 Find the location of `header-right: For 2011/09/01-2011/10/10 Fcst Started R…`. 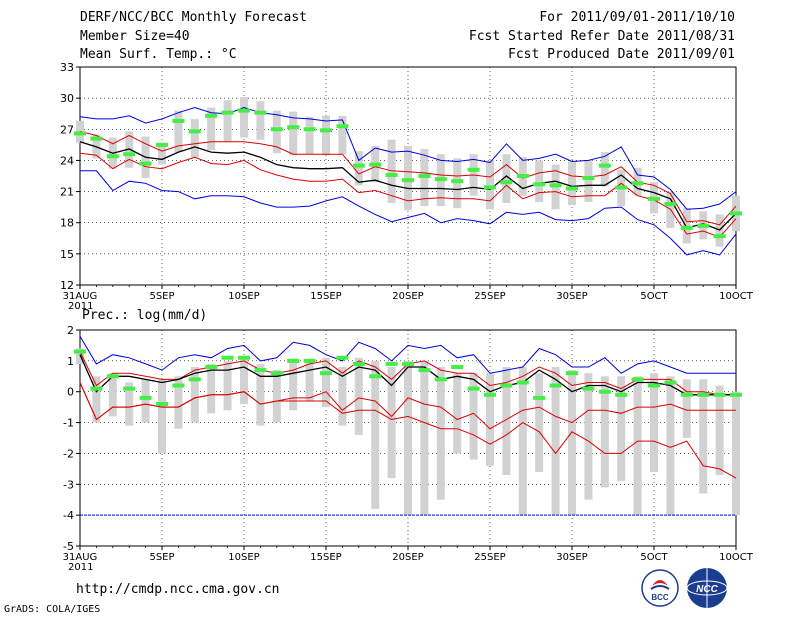

header-right: For 2011/09/01-2011/10/10 Fcst Started R… is located at coordinates (602, 37).